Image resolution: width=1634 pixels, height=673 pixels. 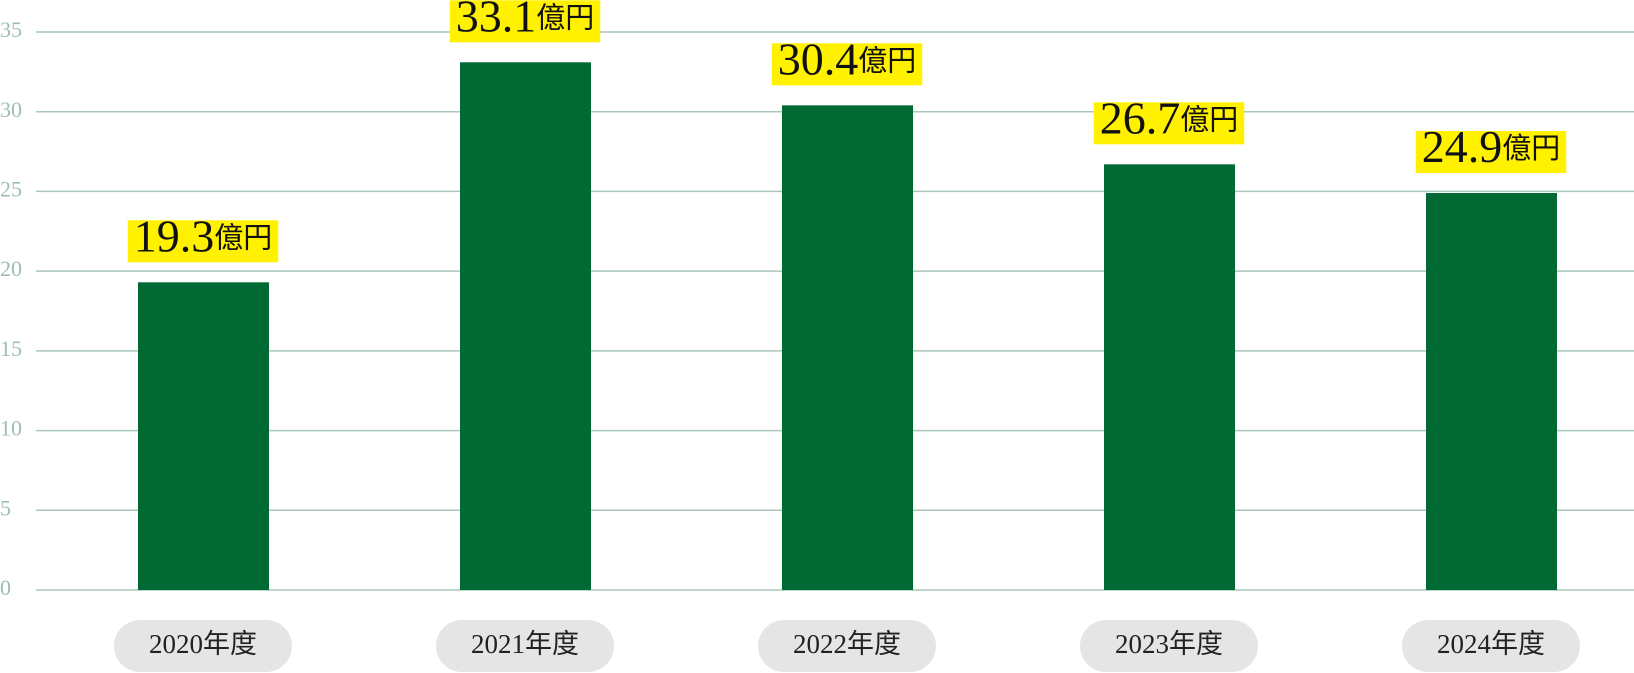 I want to click on value-label: 19.3億円, so click(x=203, y=235).